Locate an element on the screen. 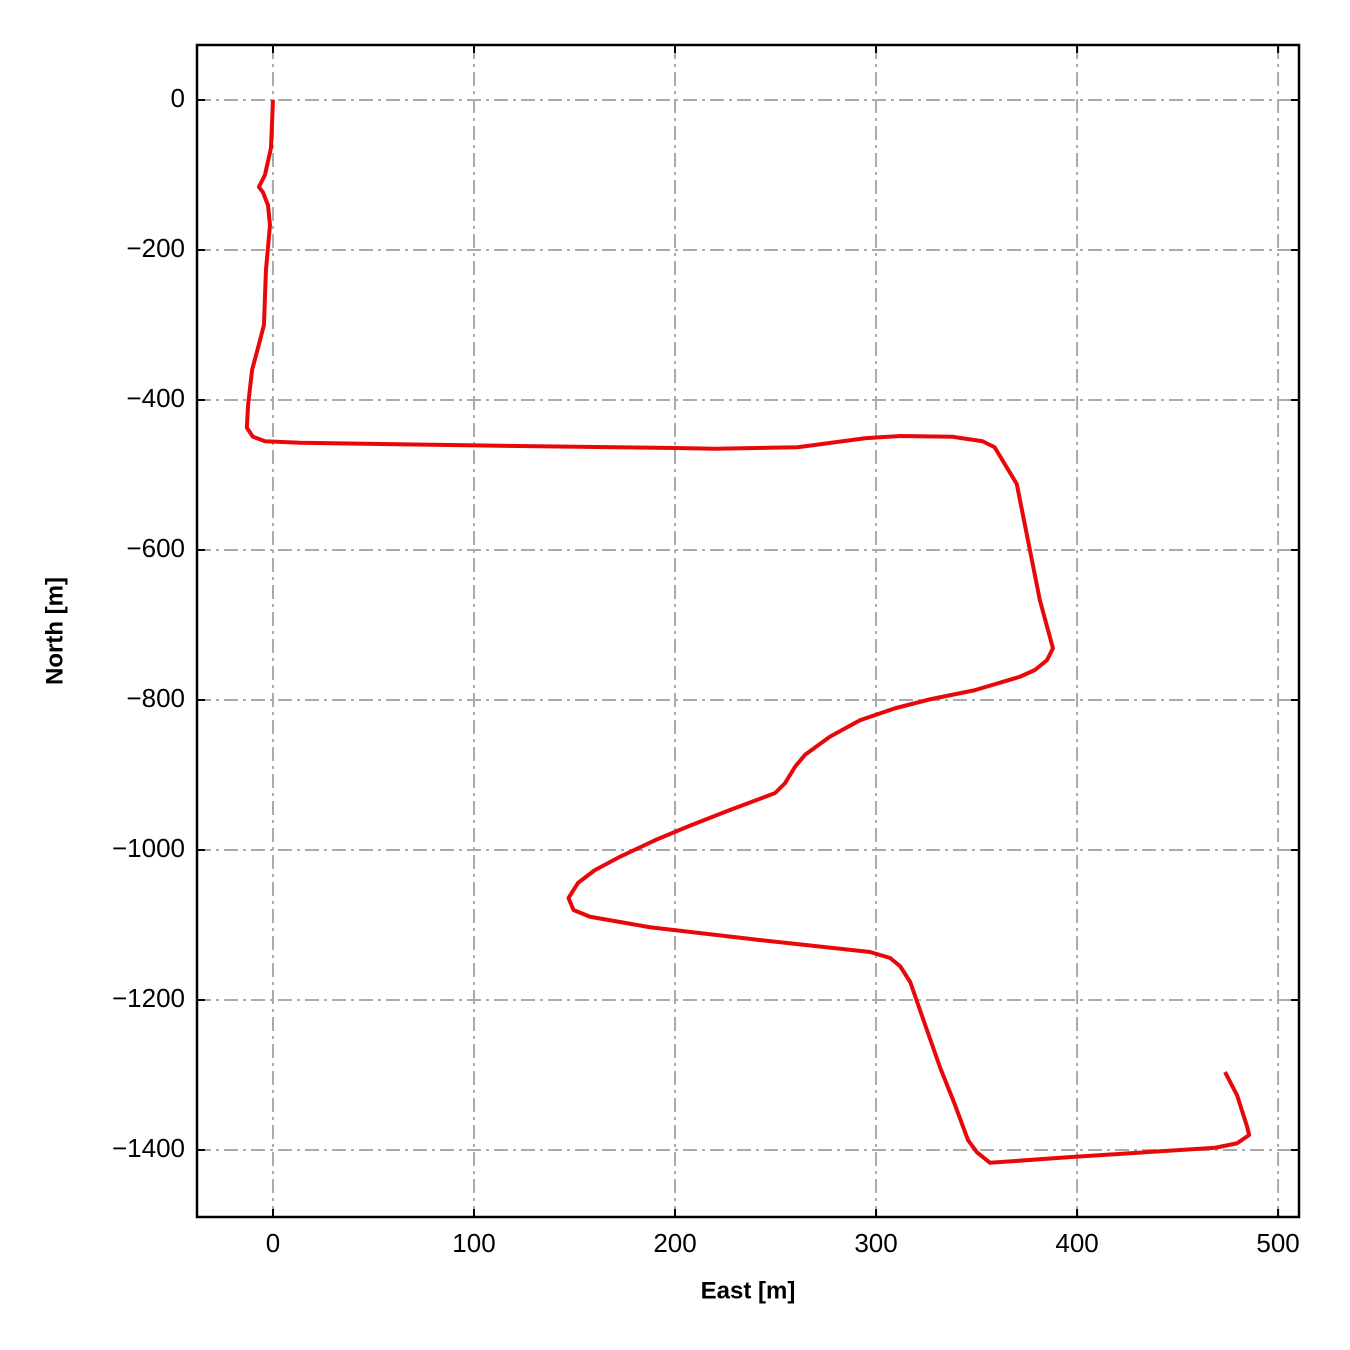 The image size is (1350, 1350). x-axis-label: East [m] is located at coordinates (748, 1290).